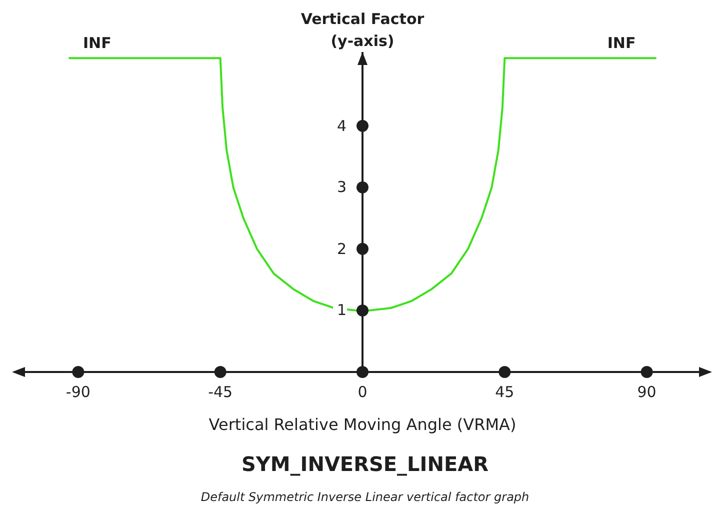 This screenshot has height=518, width=714. What do you see at coordinates (362, 424) in the screenshot?
I see `x-axis-title: Vertical Relative Moving Angle (VRMA)` at bounding box center [362, 424].